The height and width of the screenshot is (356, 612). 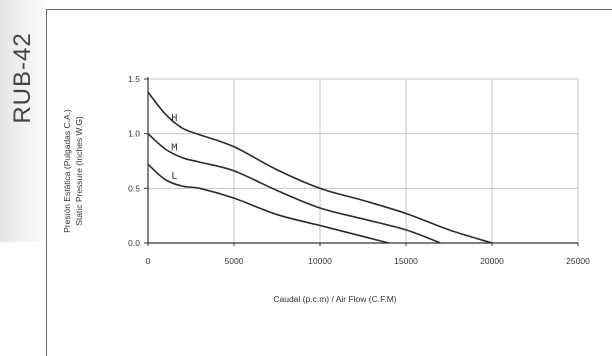 I want to click on x-tick-label: 25000, so click(x=578, y=261).